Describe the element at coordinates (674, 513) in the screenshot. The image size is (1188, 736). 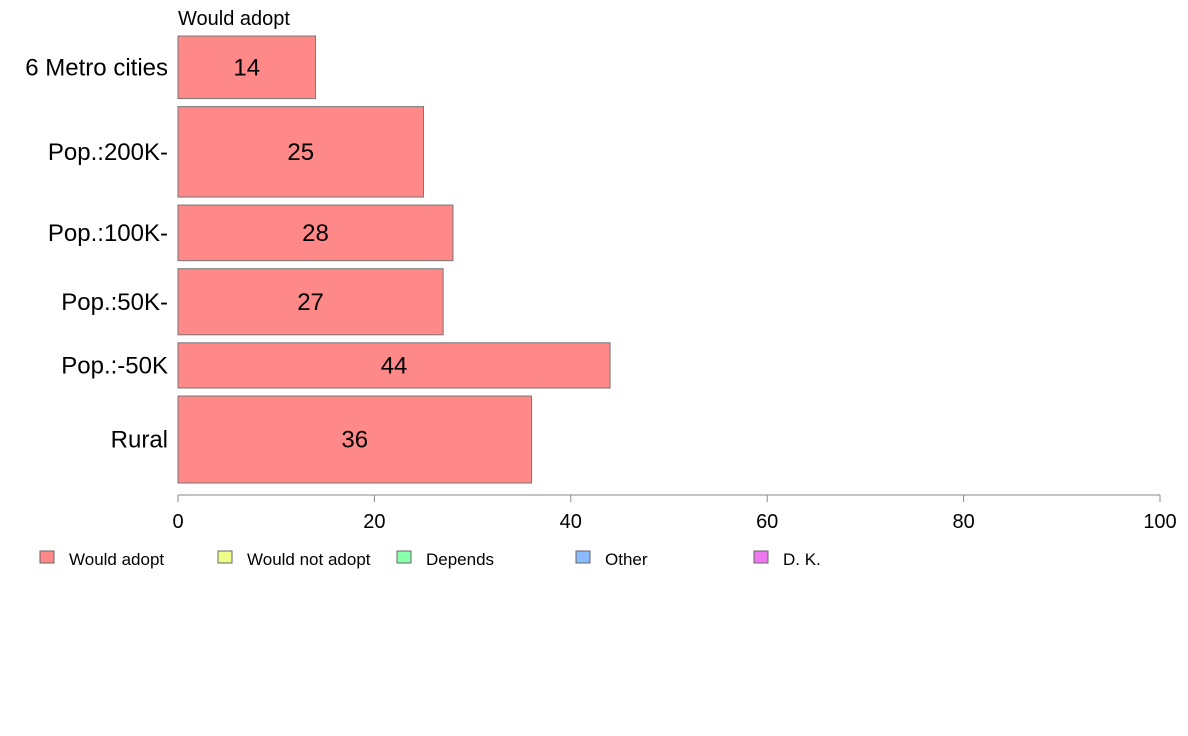
I see `x-axis: 0 20 40 60 80 100` at that location.